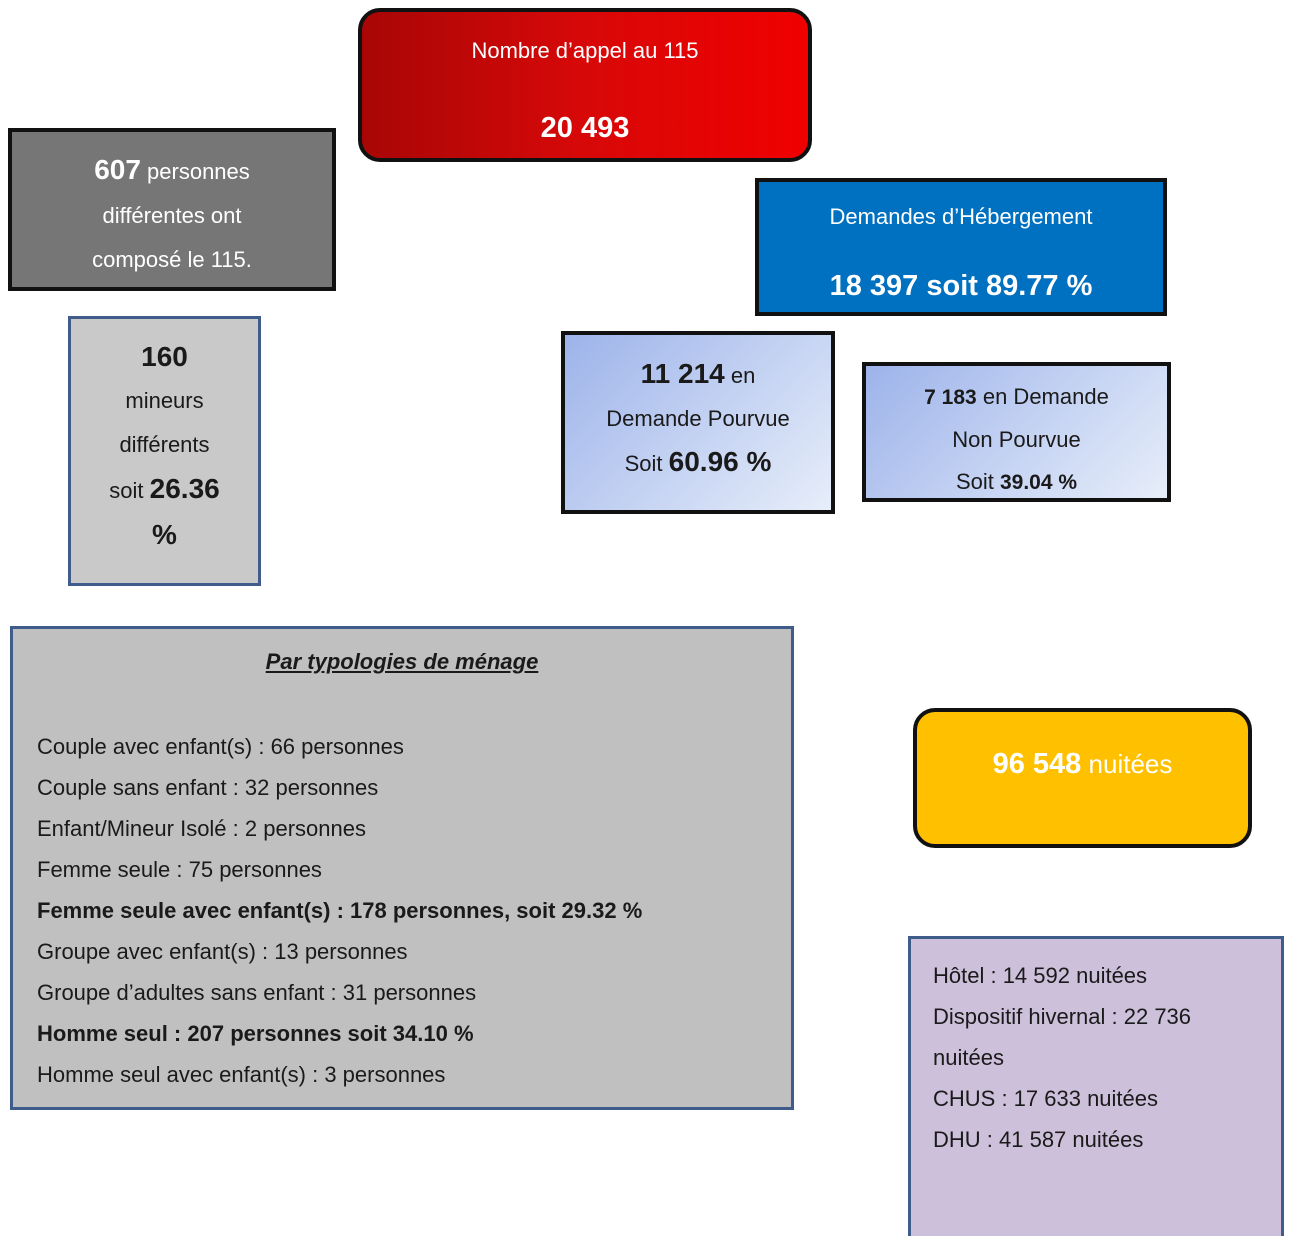  Describe the element at coordinates (172, 215) in the screenshot. I see `persons-line2: différentes ont` at that location.